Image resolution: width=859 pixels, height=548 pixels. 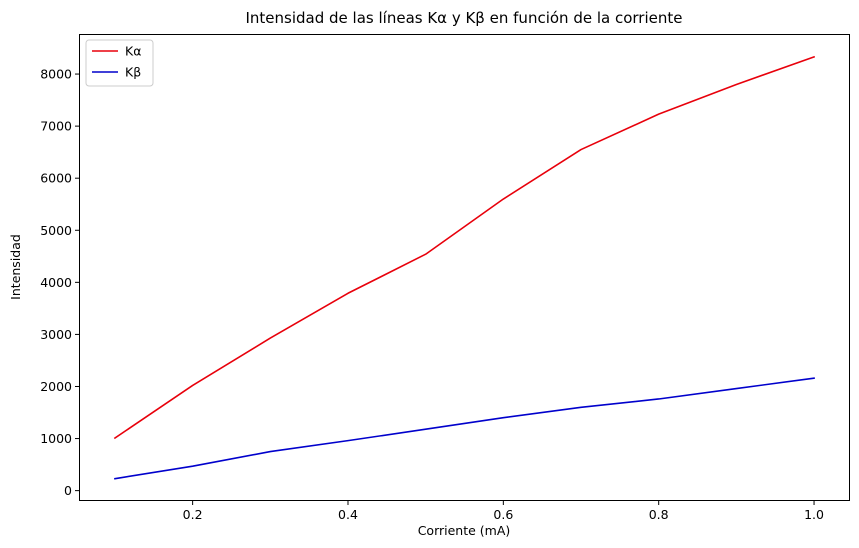 I want to click on legend-label: Kβ, so click(x=133, y=72).